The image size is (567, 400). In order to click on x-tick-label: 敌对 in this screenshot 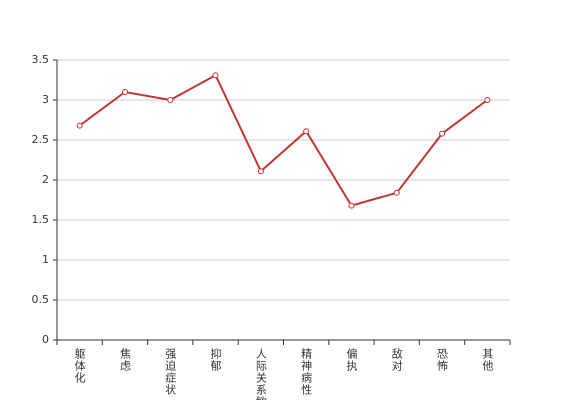, I will do `click(396, 359)`.